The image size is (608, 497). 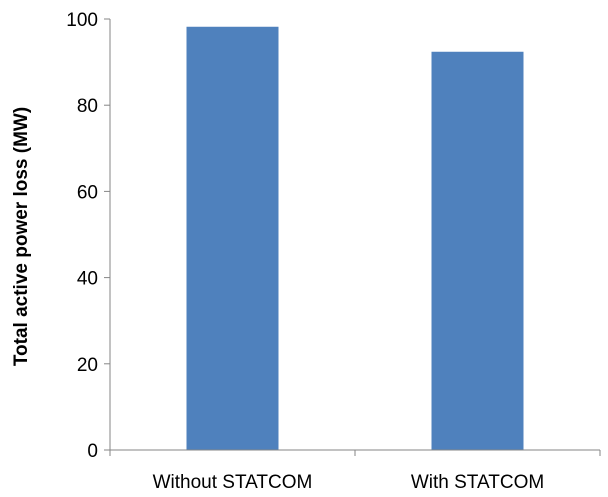 I want to click on y-tick-label: 0, so click(x=92, y=451).